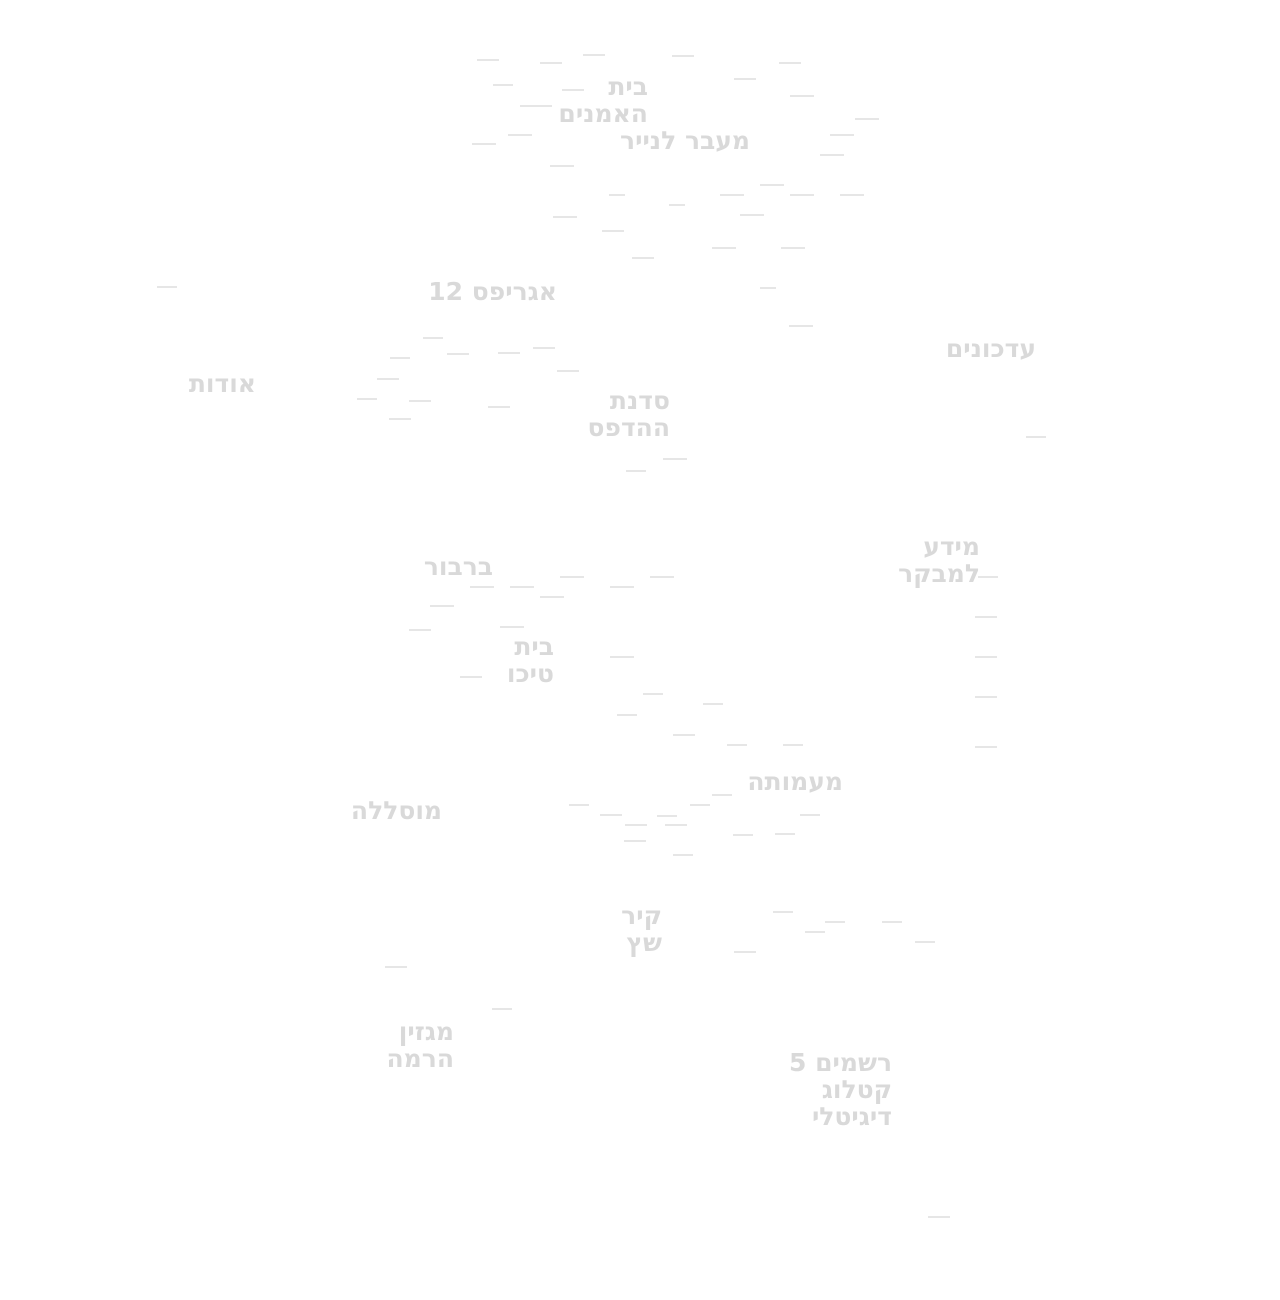 This screenshot has width=1280, height=1300. What do you see at coordinates (851, 1116) in the screenshot?
I see `link-line: דיגיטלי` at bounding box center [851, 1116].